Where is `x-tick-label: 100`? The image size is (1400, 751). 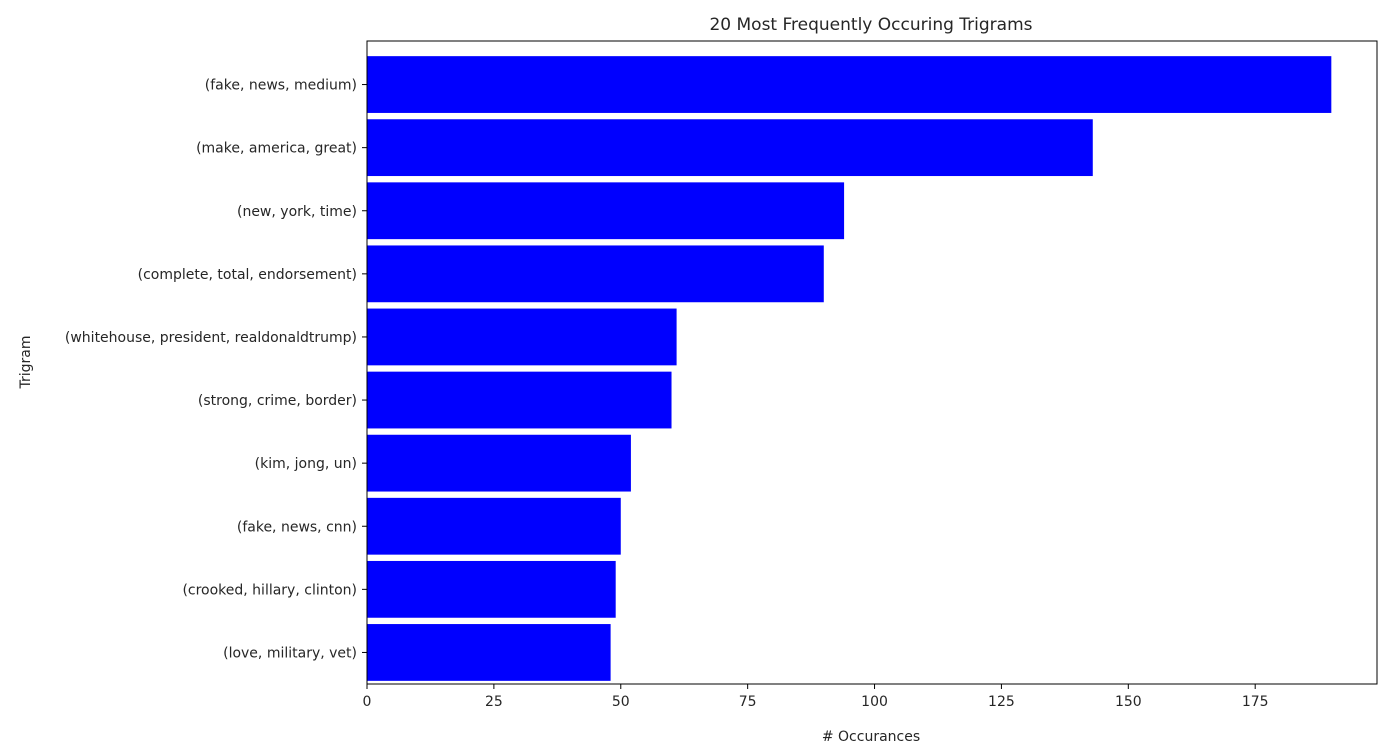
x-tick-label: 100 is located at coordinates (874, 702).